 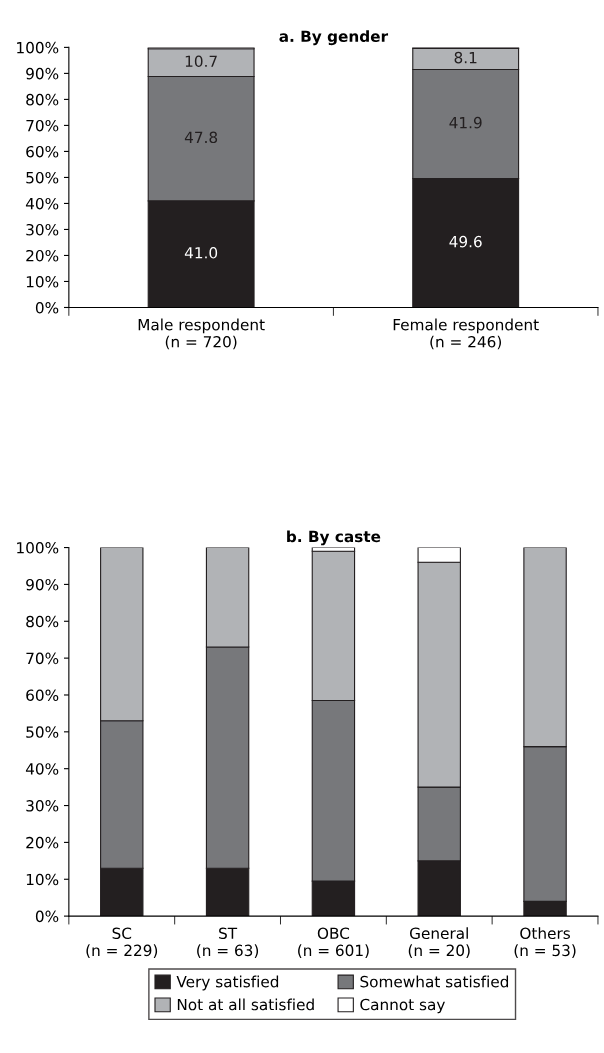 I want to click on x-tick-label: OBC (n = 601), so click(x=333, y=942).